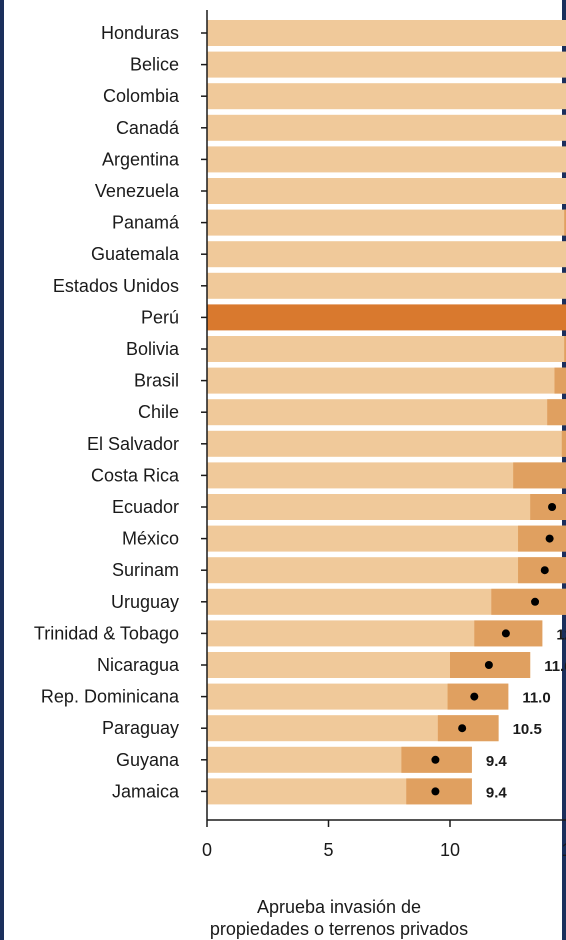  What do you see at coordinates (158, 412) in the screenshot?
I see `category-label: Chile` at bounding box center [158, 412].